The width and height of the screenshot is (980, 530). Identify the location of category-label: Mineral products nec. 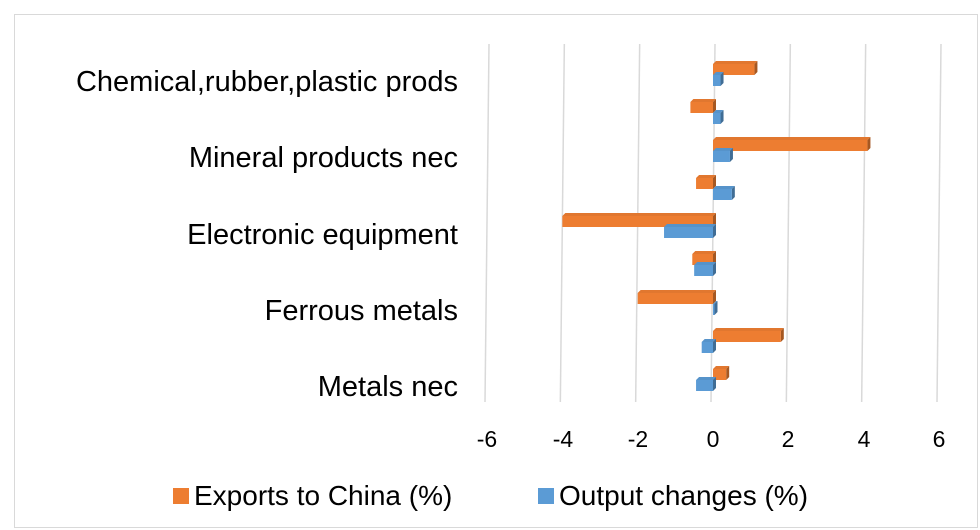
(323, 158).